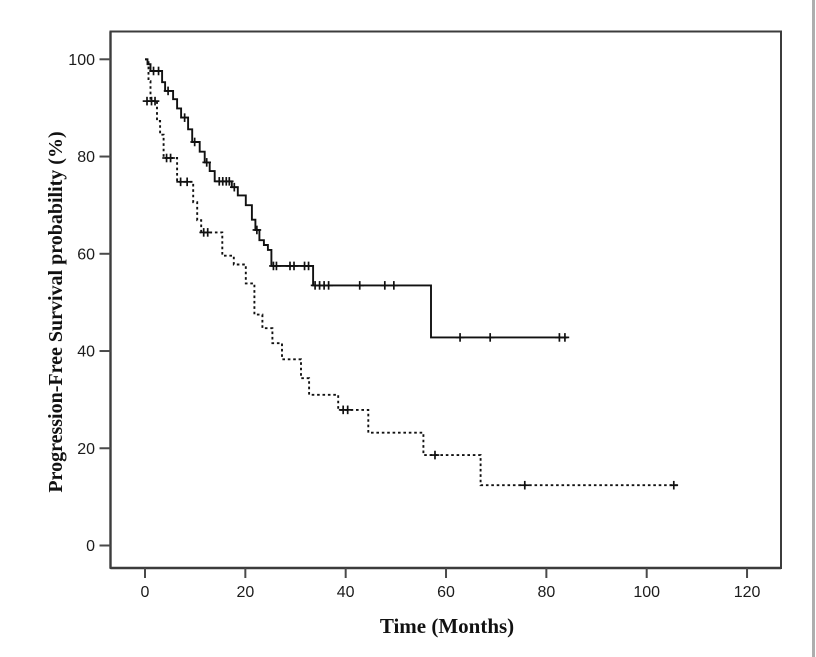 The height and width of the screenshot is (657, 816). I want to click on x-tick-label: 0, so click(145, 592).